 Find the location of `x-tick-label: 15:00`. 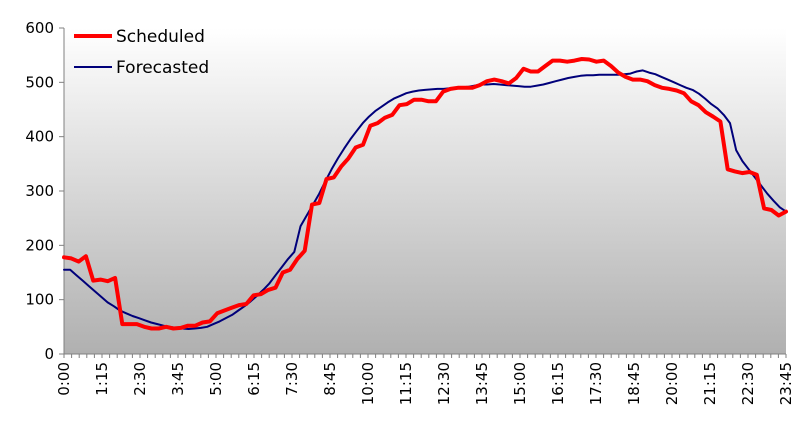

x-tick-label: 15:00 is located at coordinates (520, 383).